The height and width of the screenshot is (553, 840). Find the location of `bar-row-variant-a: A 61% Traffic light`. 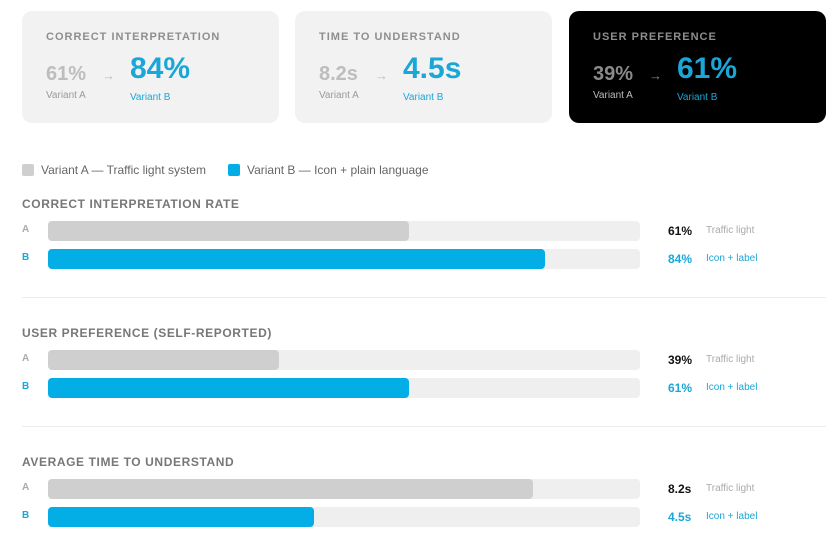

bar-row-variant-a: A 61% Traffic light is located at coordinates (424, 231).